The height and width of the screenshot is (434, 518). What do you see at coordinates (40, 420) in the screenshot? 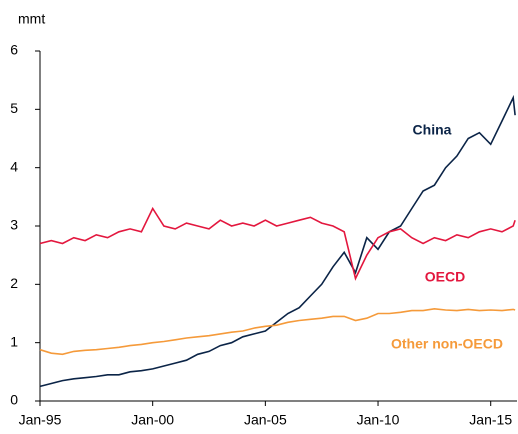
I see `x-tick-label: Jan-95` at bounding box center [40, 420].